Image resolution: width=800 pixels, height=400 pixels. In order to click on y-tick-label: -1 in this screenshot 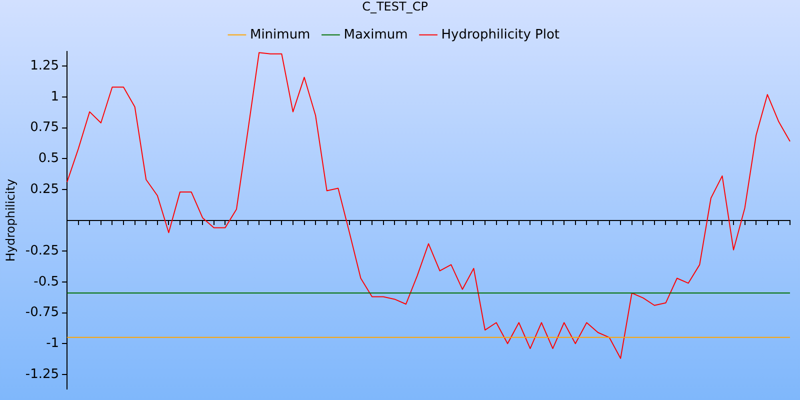, I will do `click(53, 343)`.